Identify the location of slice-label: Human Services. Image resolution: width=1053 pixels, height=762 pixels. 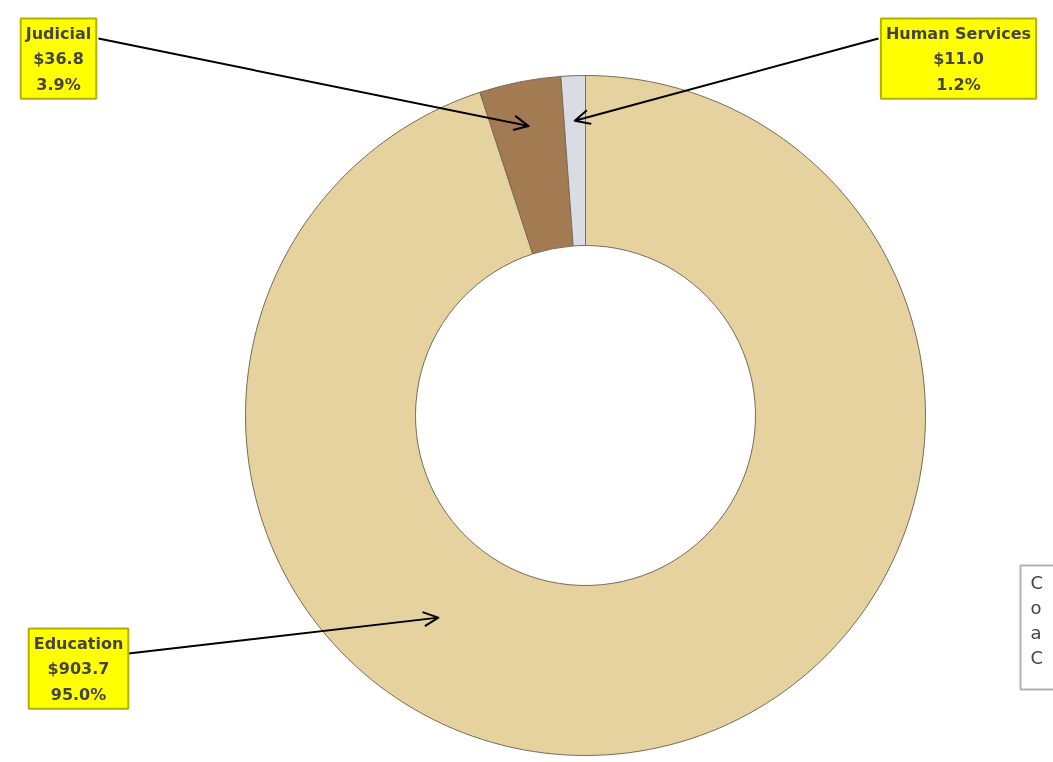
(958, 33).